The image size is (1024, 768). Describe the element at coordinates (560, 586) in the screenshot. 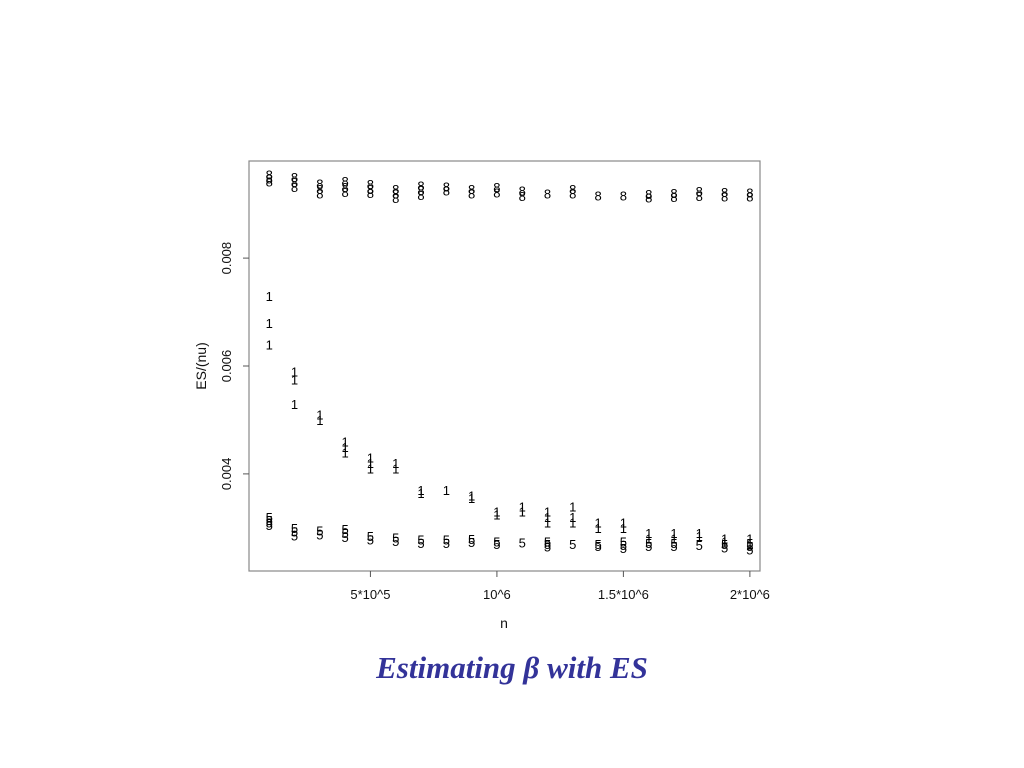

I see `x-axis: 5*10^5 10^6 1.5*10^6 2*10^6` at that location.